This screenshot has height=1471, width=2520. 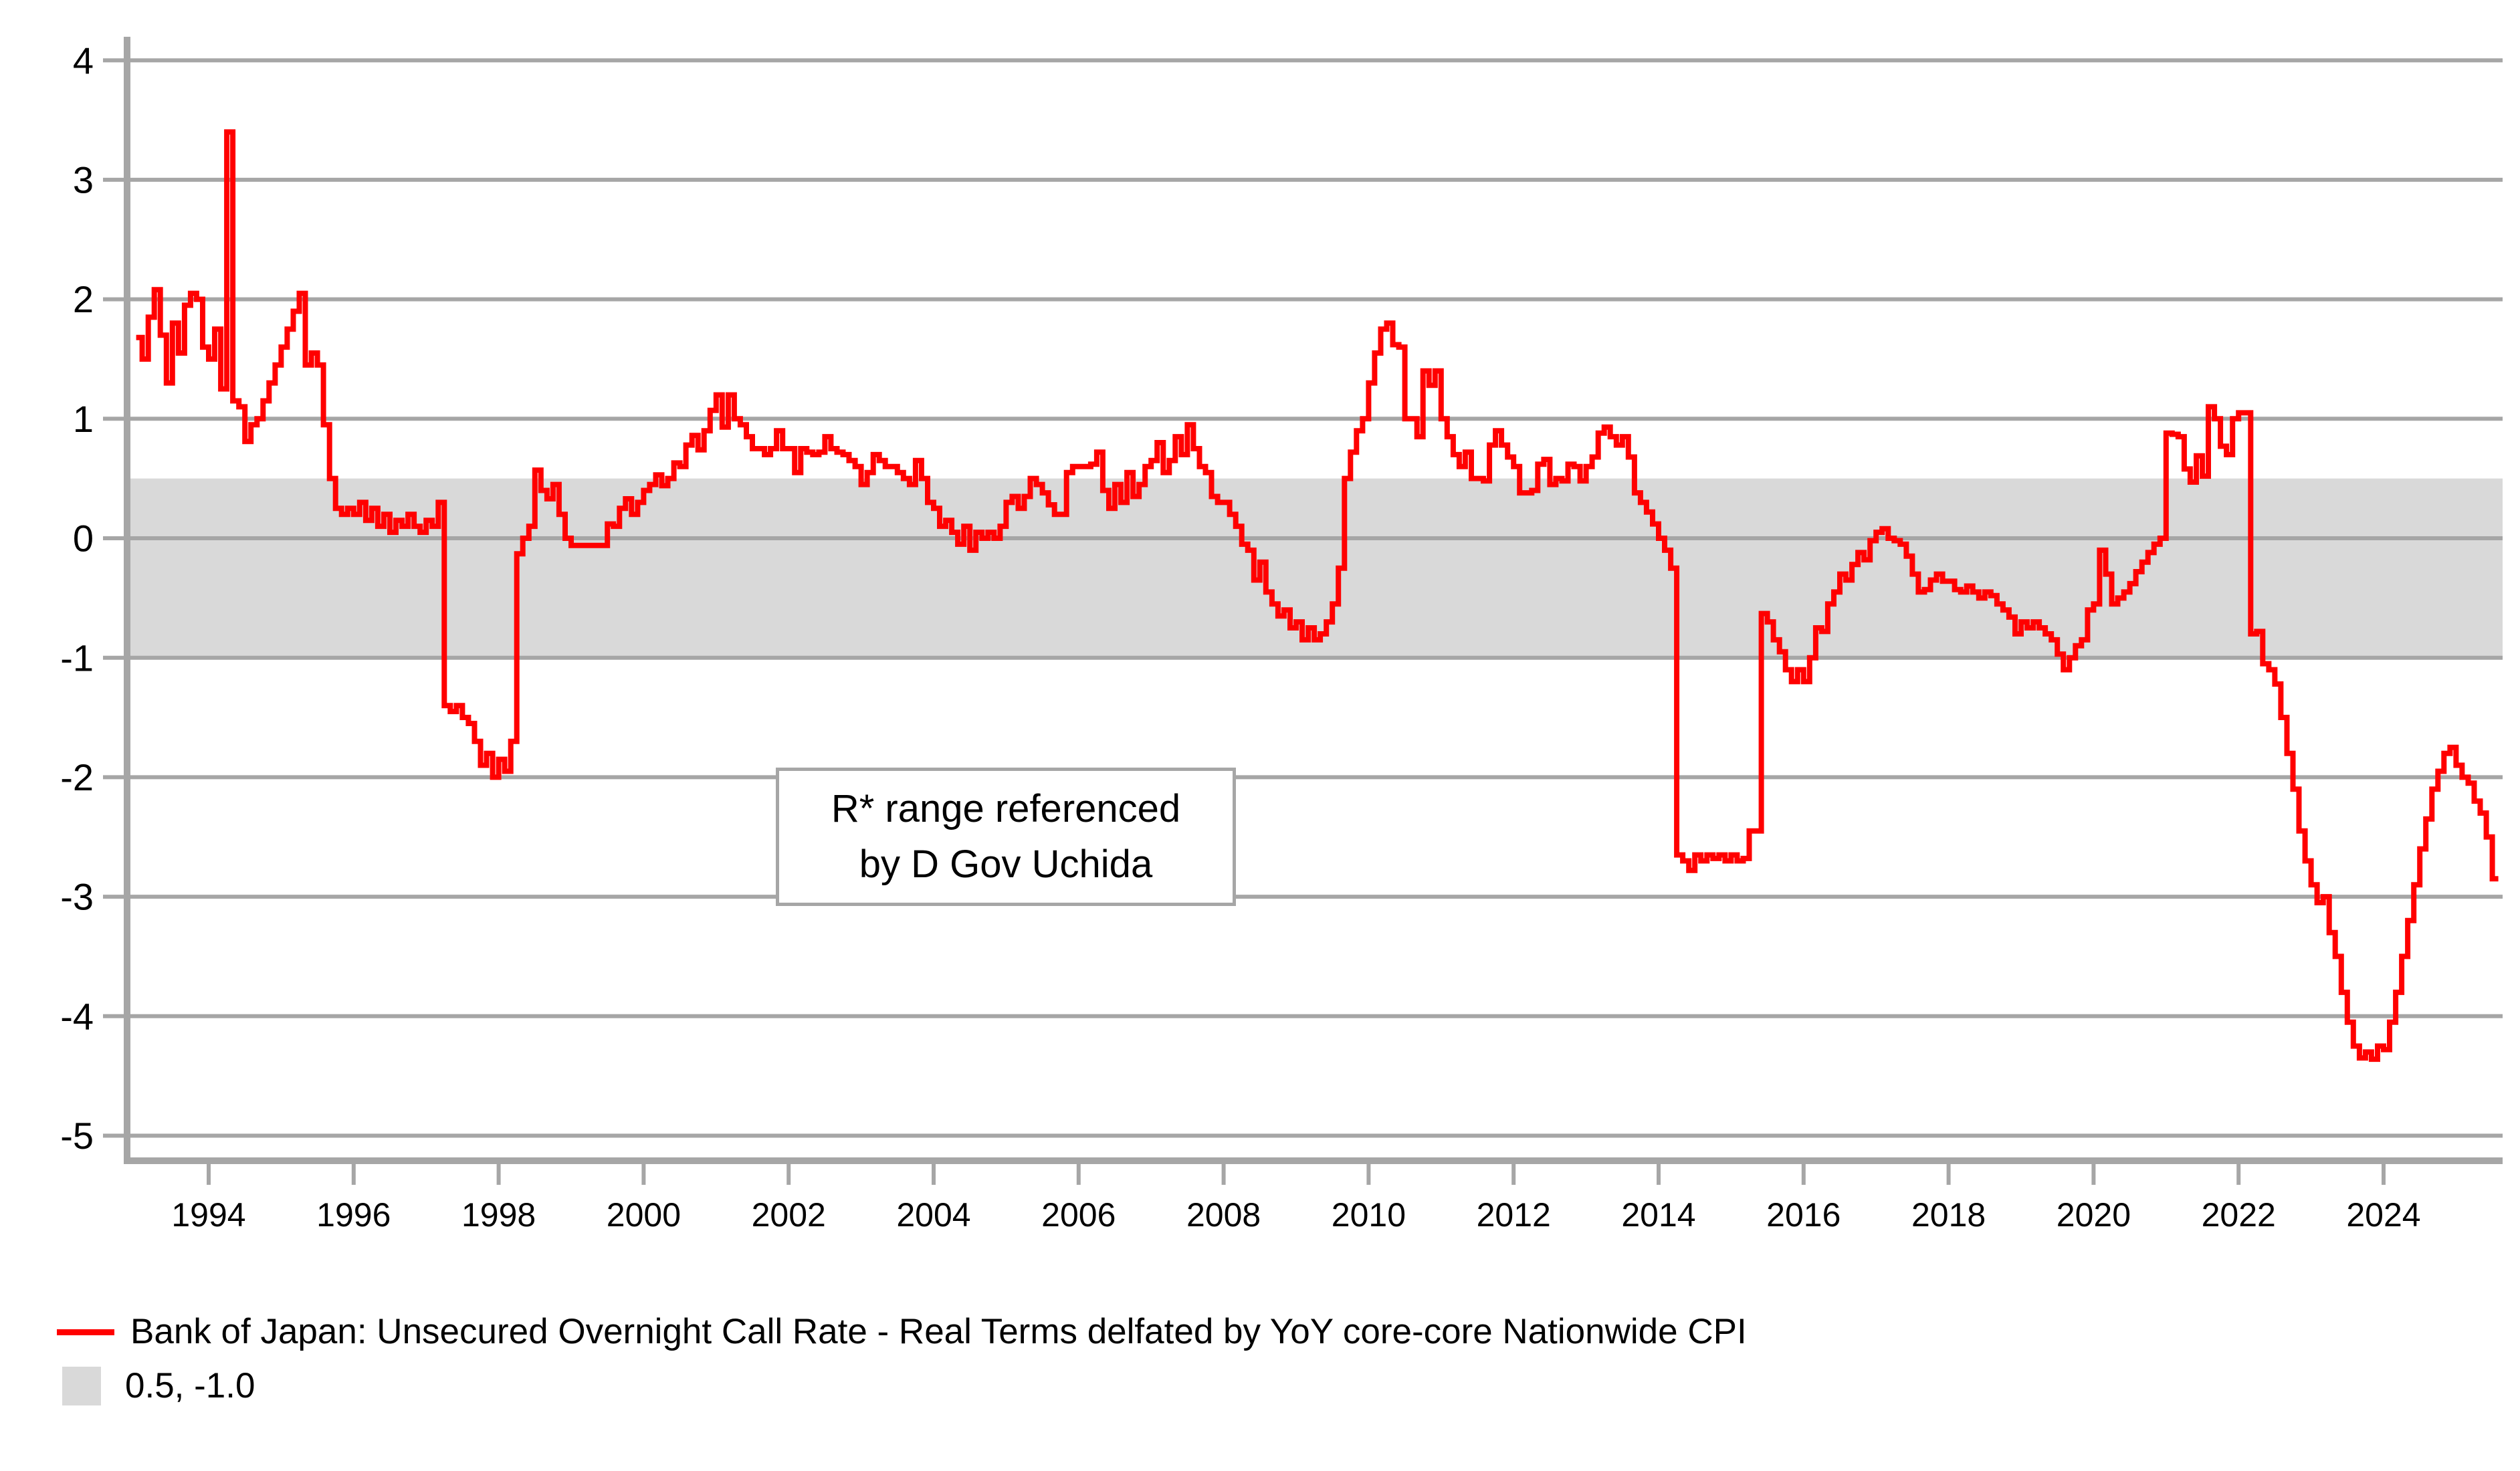 What do you see at coordinates (85, 1332) in the screenshot?
I see `legend-line-swatch` at bounding box center [85, 1332].